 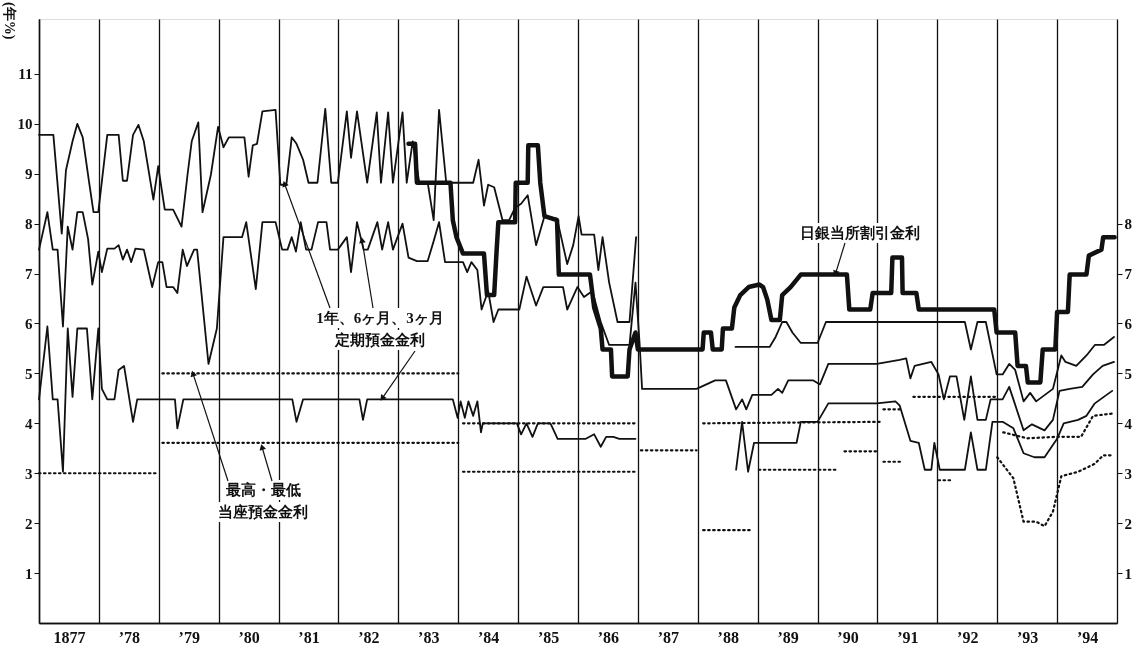 I want to click on annotation: 当座預金金利, so click(x=263, y=511).